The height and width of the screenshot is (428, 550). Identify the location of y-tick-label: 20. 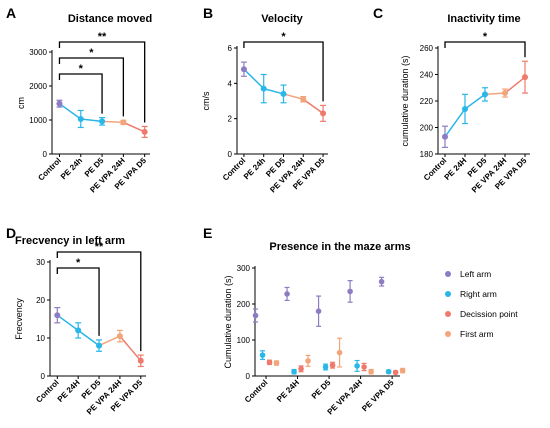
(40, 300).